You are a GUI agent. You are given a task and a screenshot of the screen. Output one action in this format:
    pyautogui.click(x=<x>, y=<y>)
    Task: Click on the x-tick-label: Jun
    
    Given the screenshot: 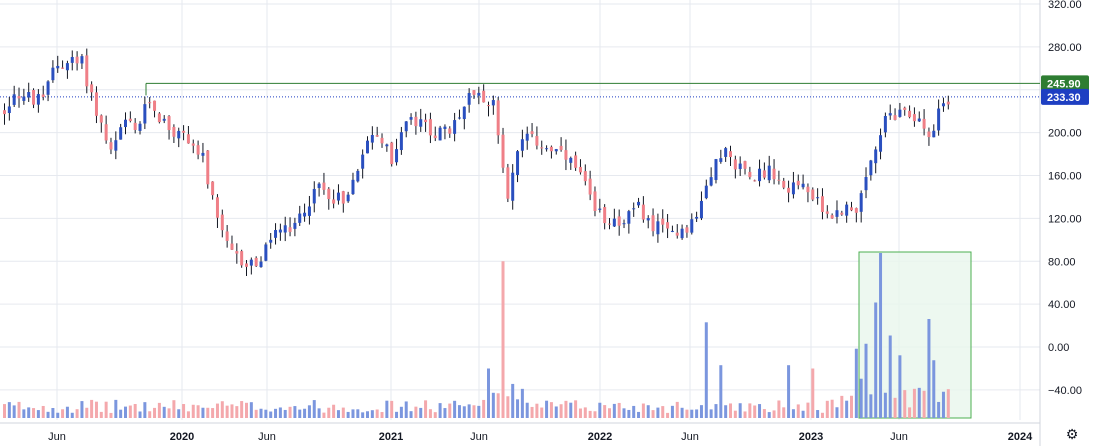 What is the action you would take?
    pyautogui.click(x=267, y=437)
    